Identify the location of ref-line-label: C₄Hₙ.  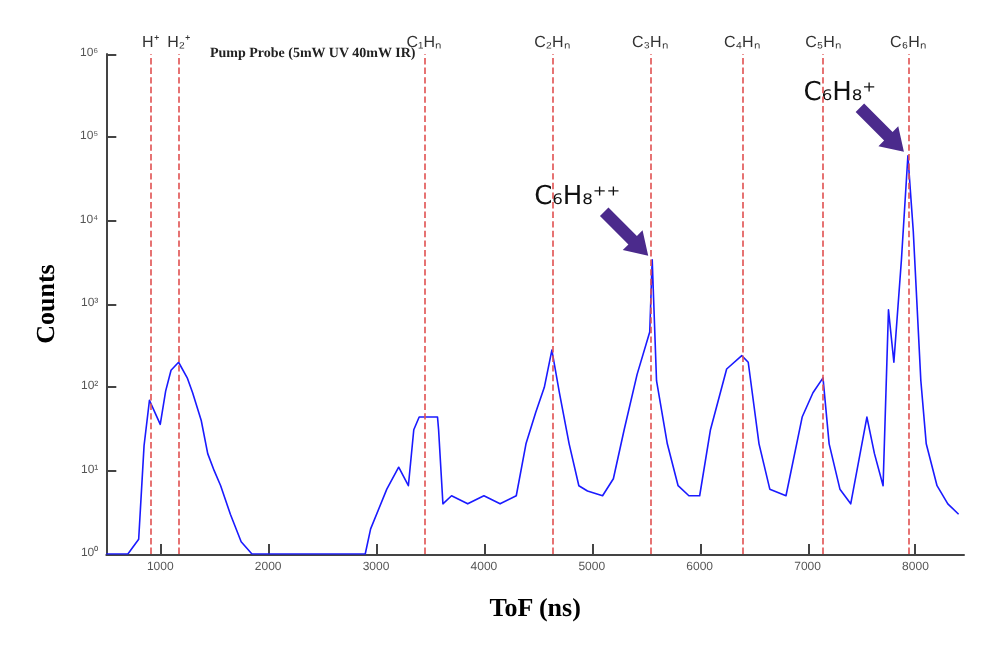
(741, 42).